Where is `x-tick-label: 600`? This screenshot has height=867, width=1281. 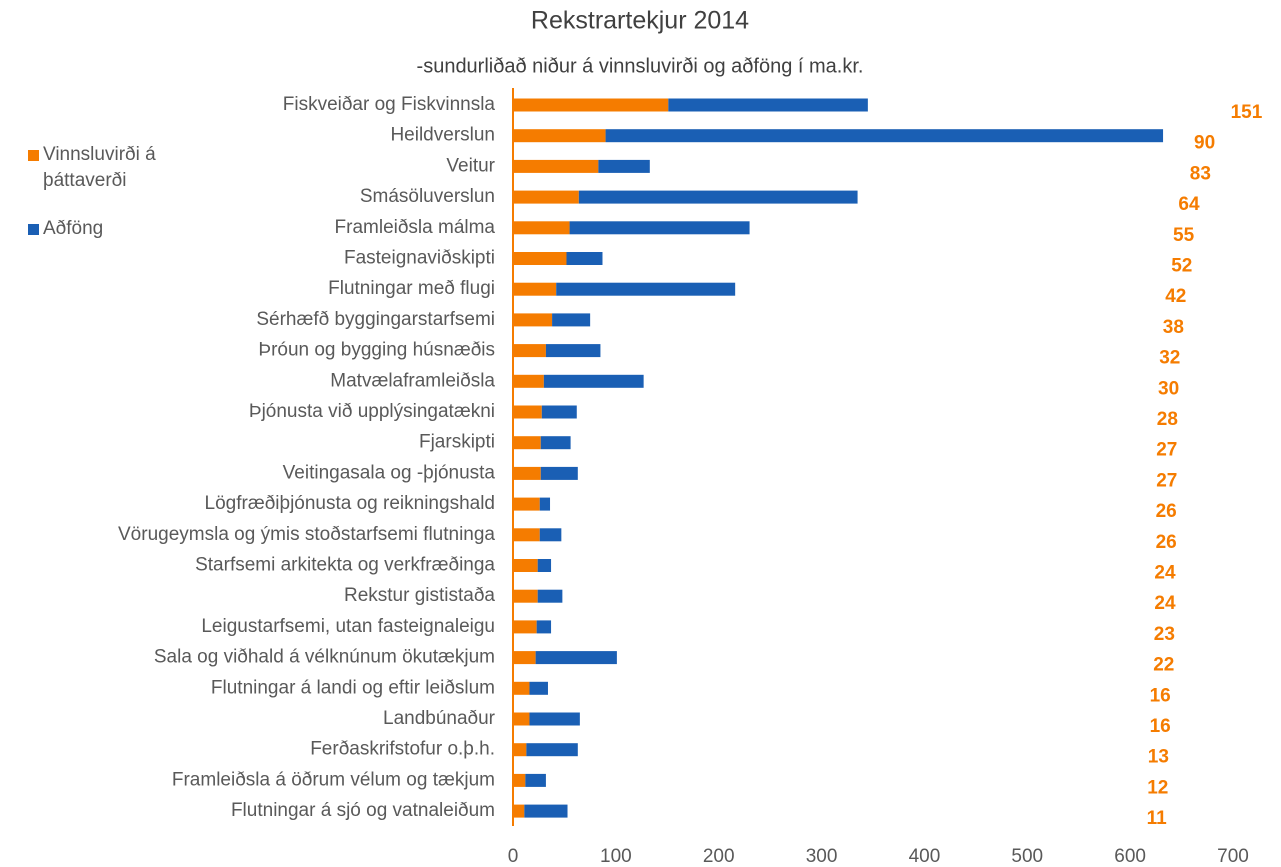
x-tick-label: 600 is located at coordinates (1130, 856).